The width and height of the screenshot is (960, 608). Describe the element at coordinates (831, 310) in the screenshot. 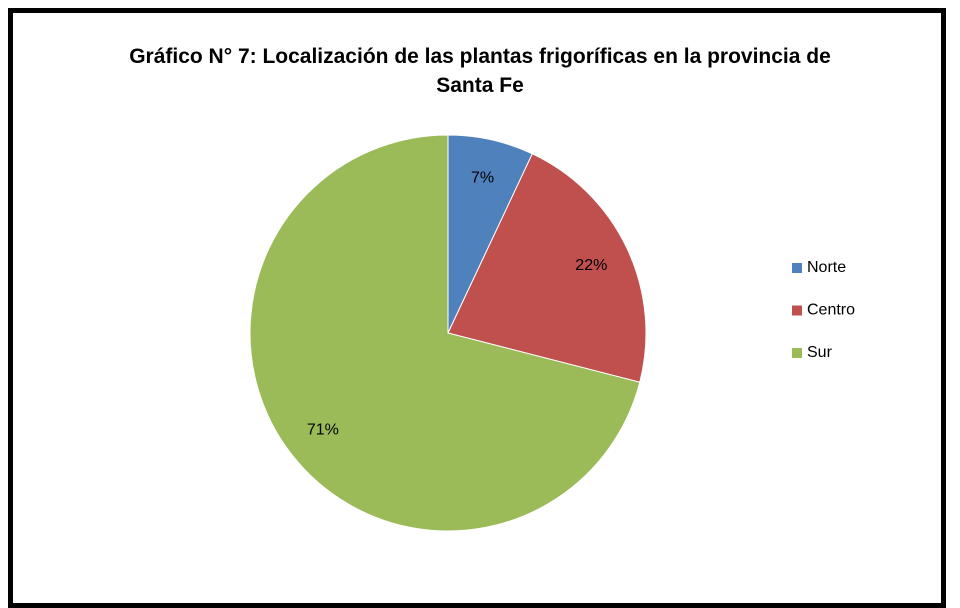

I see `legend-label: Centro` at that location.